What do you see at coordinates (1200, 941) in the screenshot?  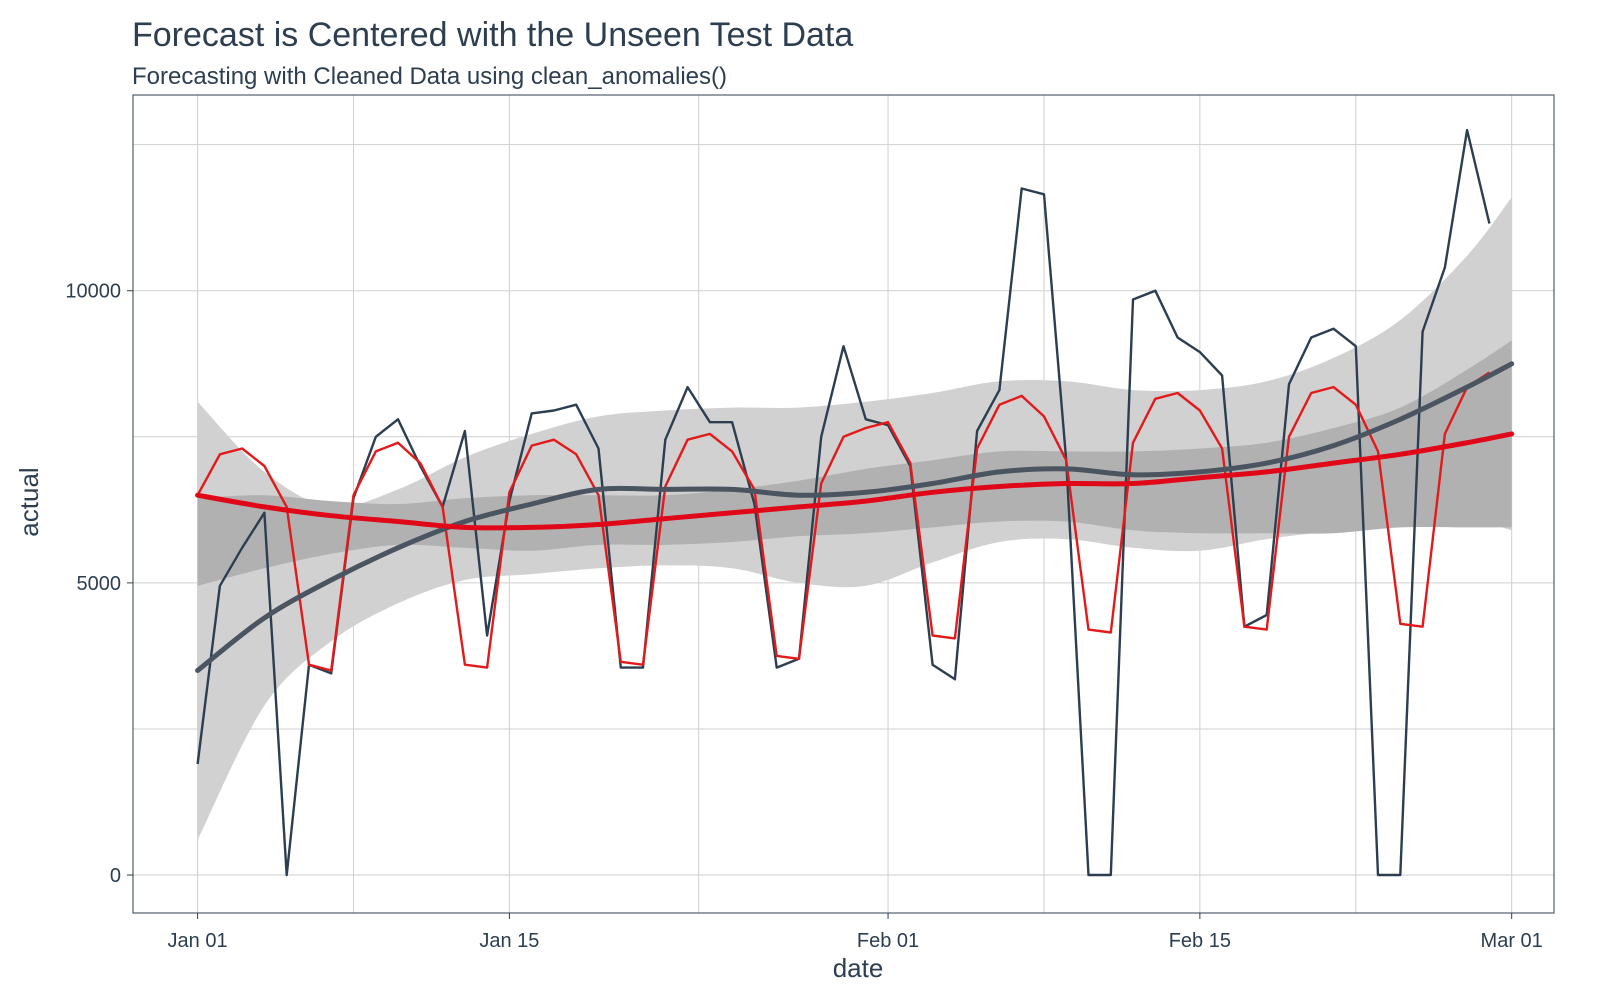 I see `x-tick-label-3: Feb 15` at bounding box center [1200, 941].